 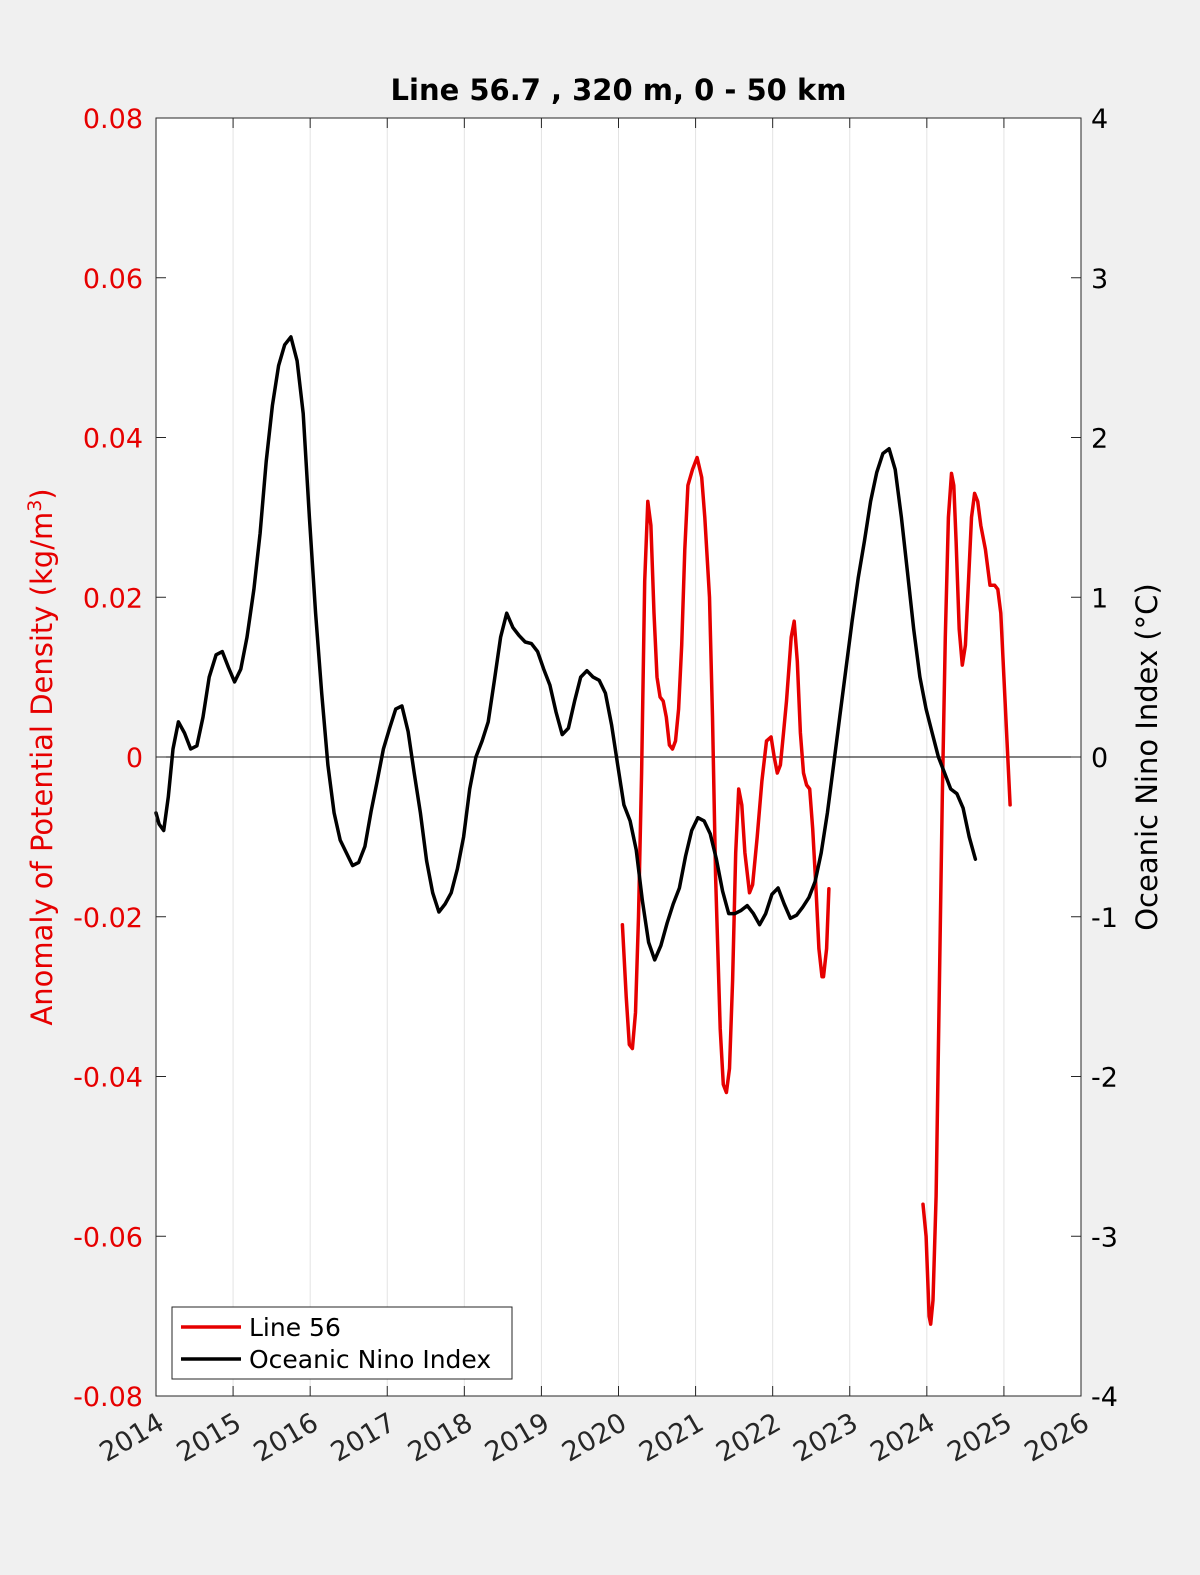 I want to click on left-axis-label-end: ), so click(x=42, y=493).